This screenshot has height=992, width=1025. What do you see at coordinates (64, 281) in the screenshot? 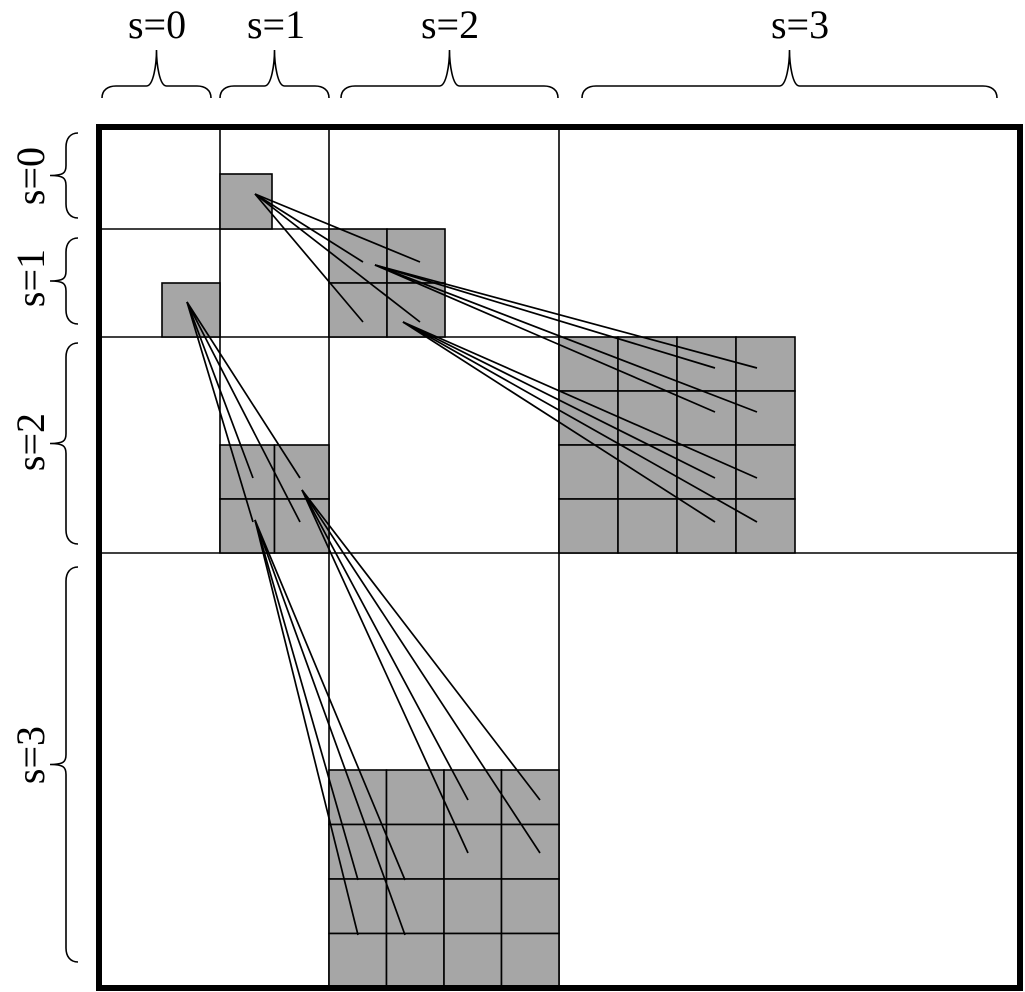
I see `left-brace-s1` at bounding box center [64, 281].